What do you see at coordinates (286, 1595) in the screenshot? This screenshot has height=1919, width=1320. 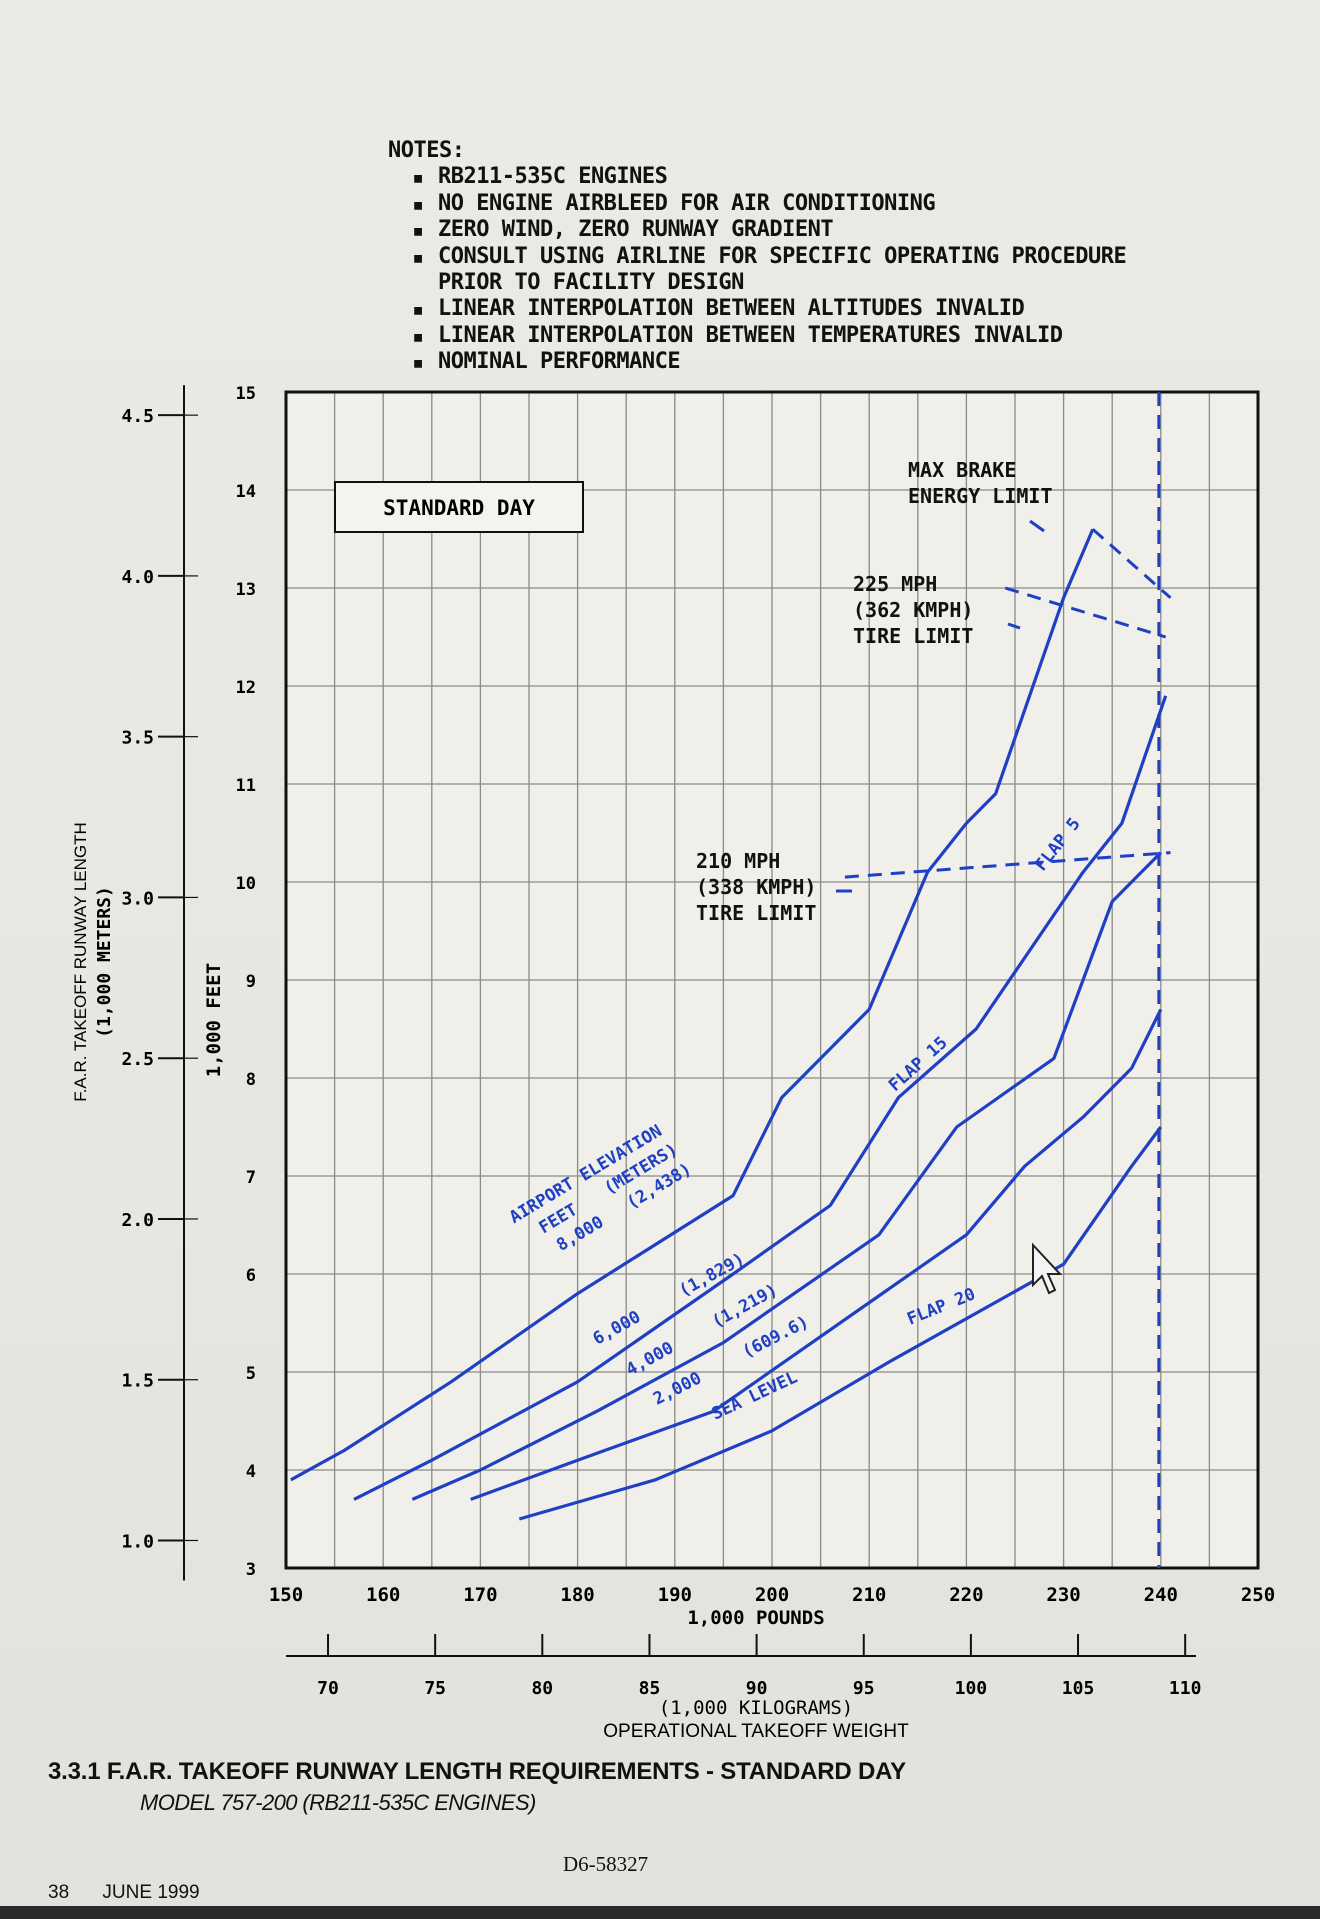 I see `x-tick-label: 150` at bounding box center [286, 1595].